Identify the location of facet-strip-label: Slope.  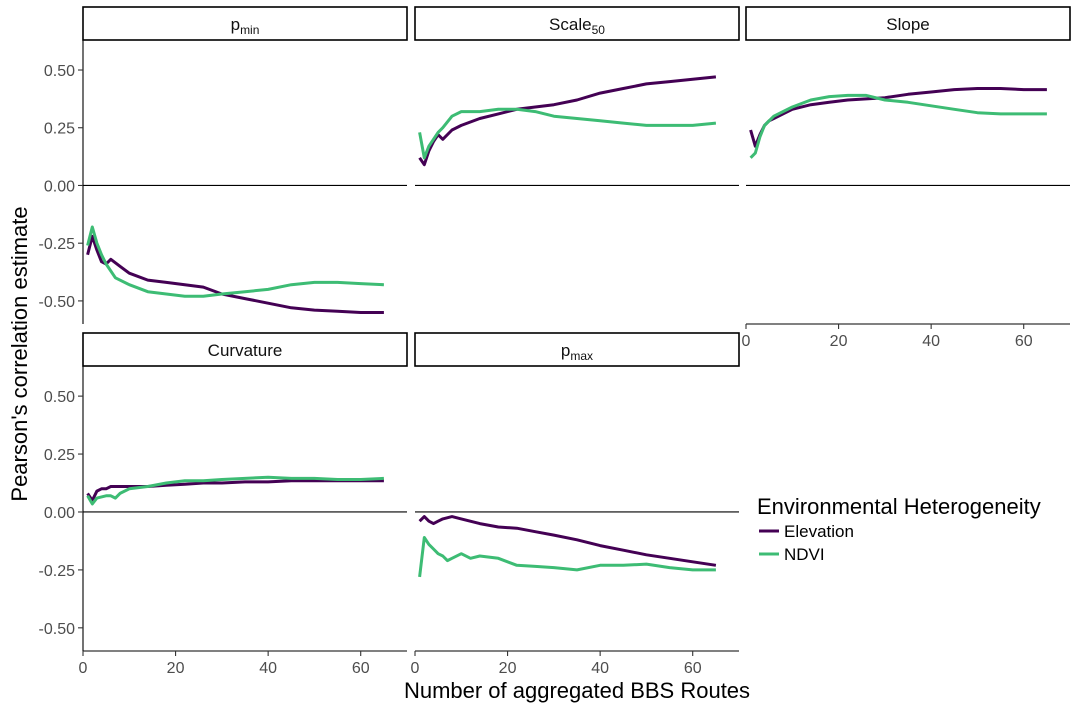
(907, 24).